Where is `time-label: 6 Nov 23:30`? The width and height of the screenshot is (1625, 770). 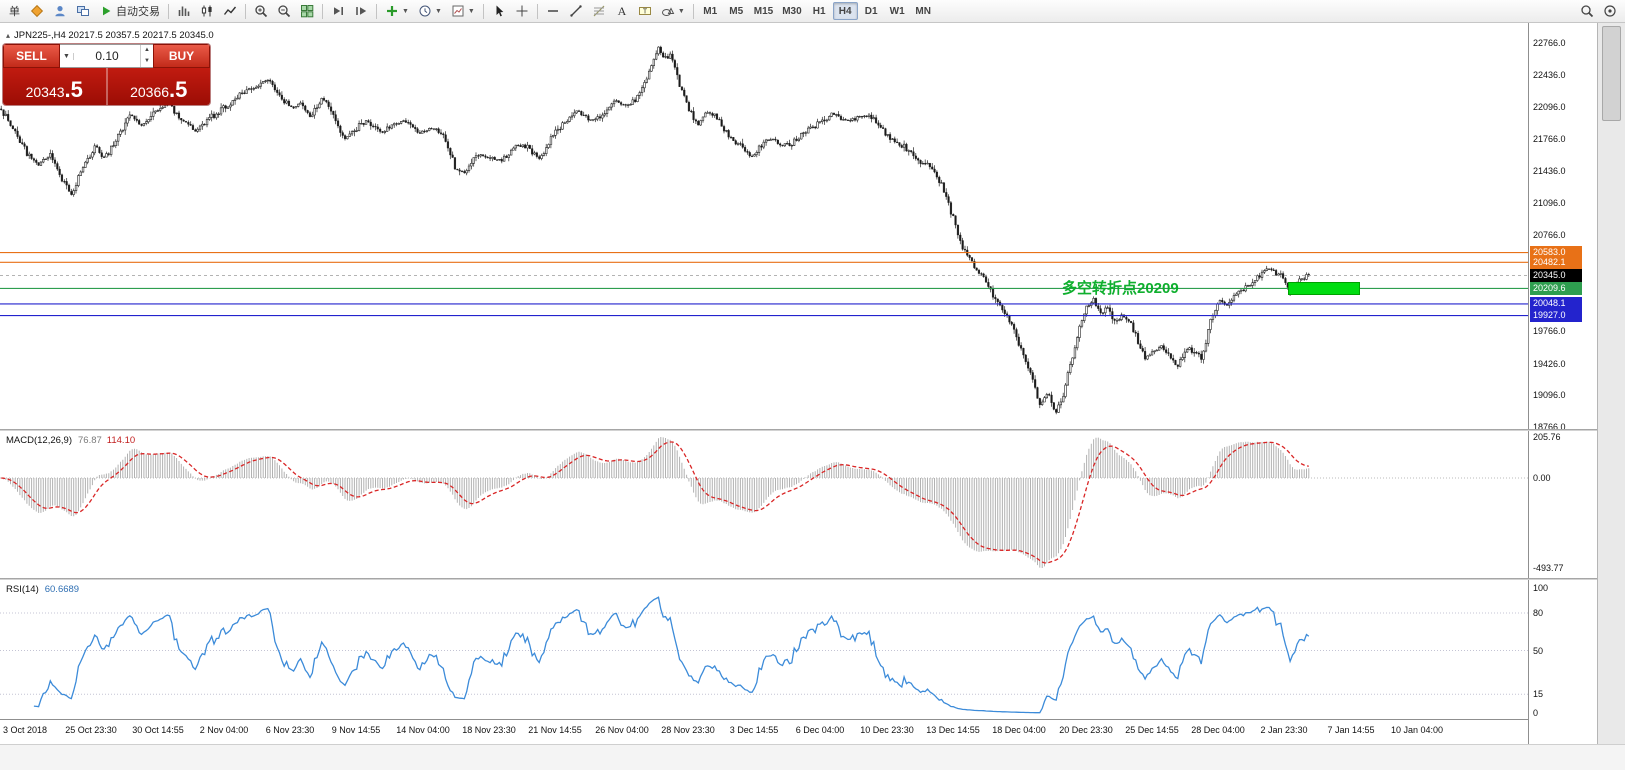
time-label: 6 Nov 23:30 is located at coordinates (290, 730).